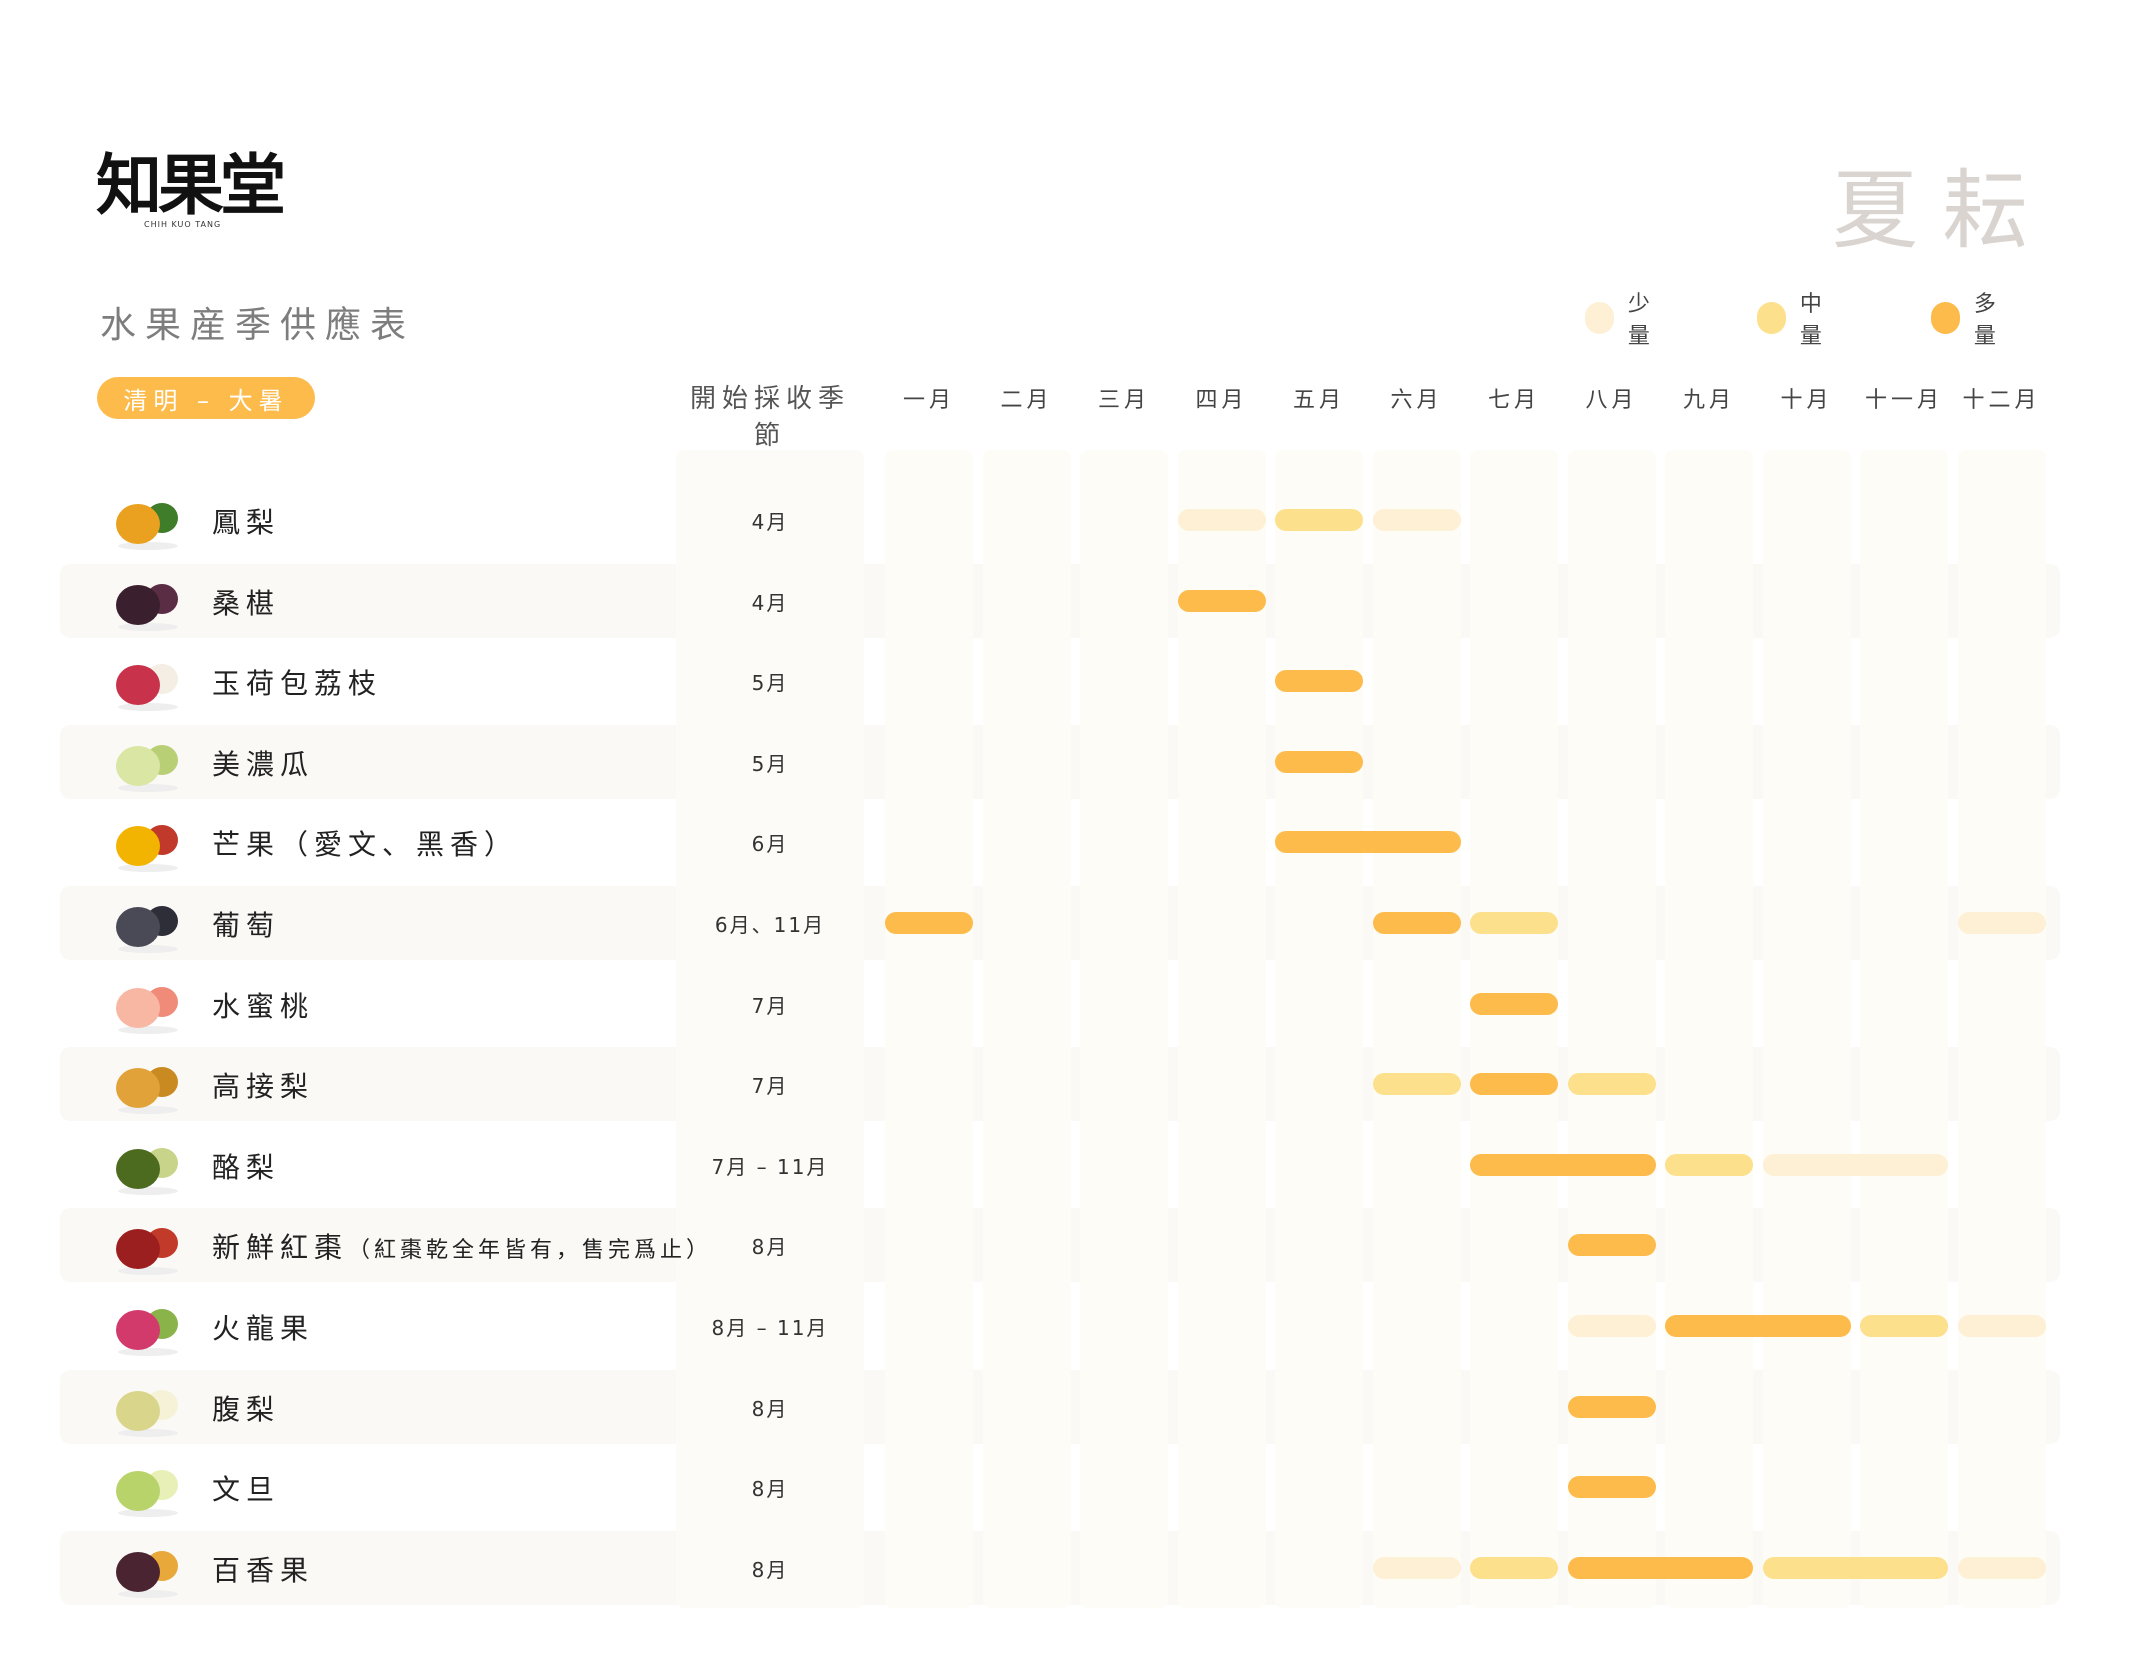 The height and width of the screenshot is (1661, 2134). What do you see at coordinates (258, 325) in the screenshot?
I see `chart-title: 水果産季供應表` at bounding box center [258, 325].